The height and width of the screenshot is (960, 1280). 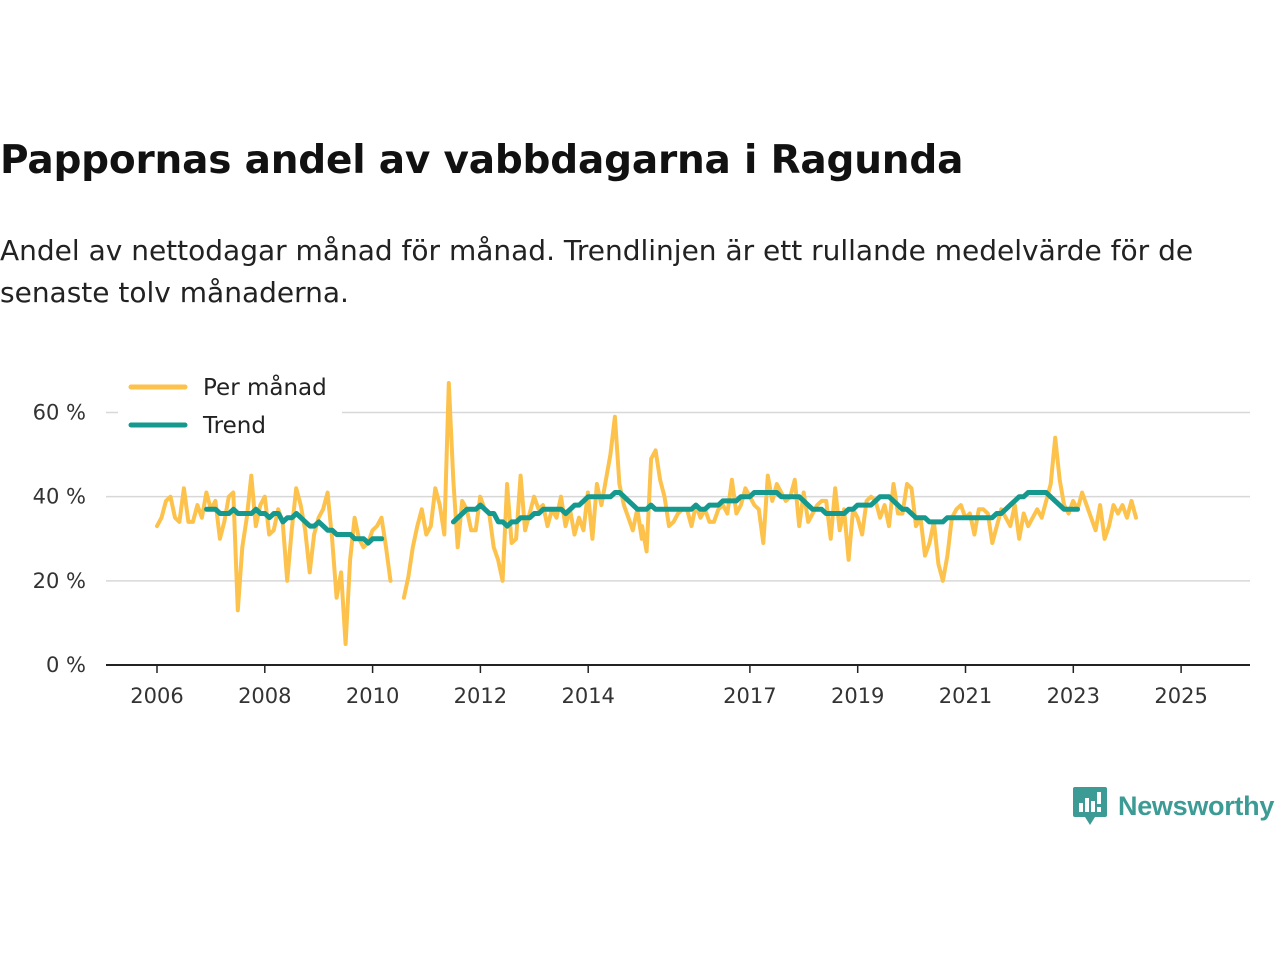 I want to click on x-tick-label: 2014, so click(x=587, y=696).